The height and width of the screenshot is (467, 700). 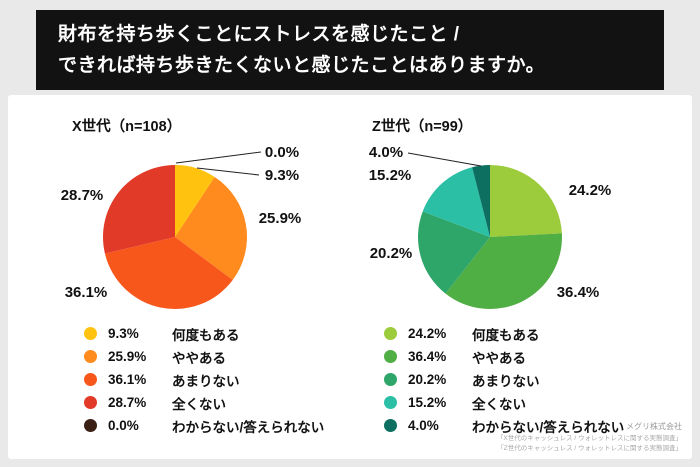 I want to click on slice-percent-label: 20.2%, so click(x=391, y=253).